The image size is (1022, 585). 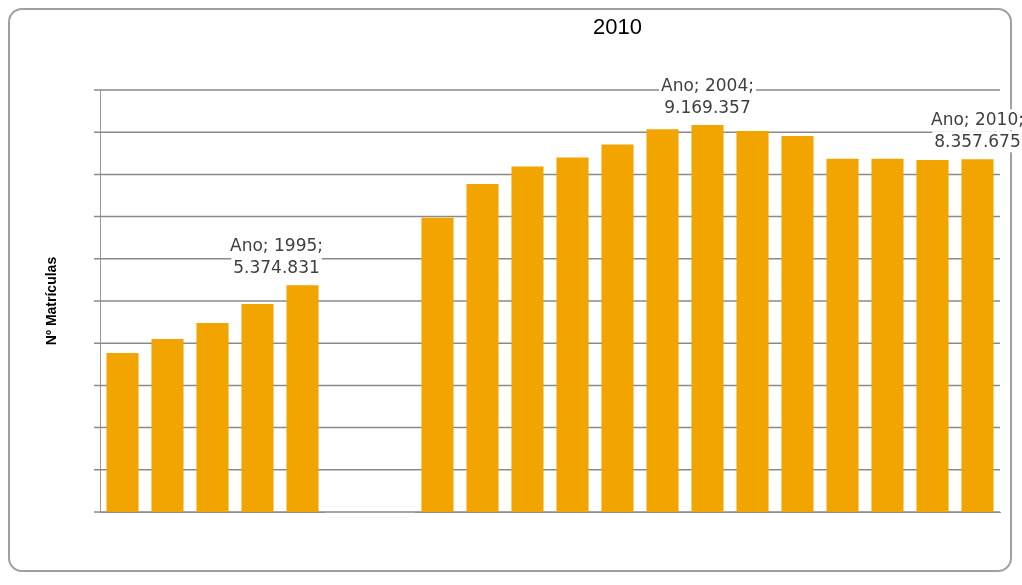 I want to click on data-label: Ano; 2010; 8.357.675, so click(x=976, y=130).